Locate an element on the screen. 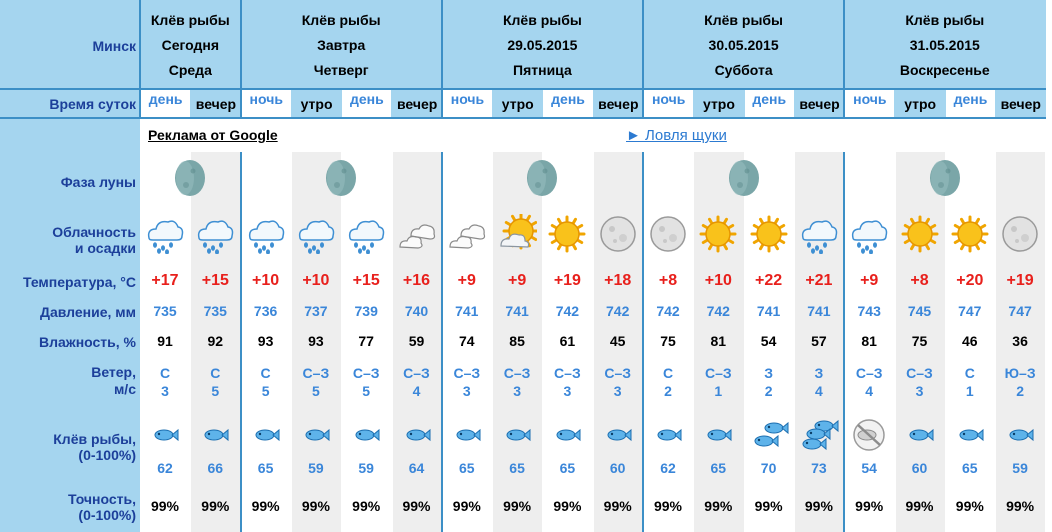  cell-pressure: 742 is located at coordinates (567, 311).